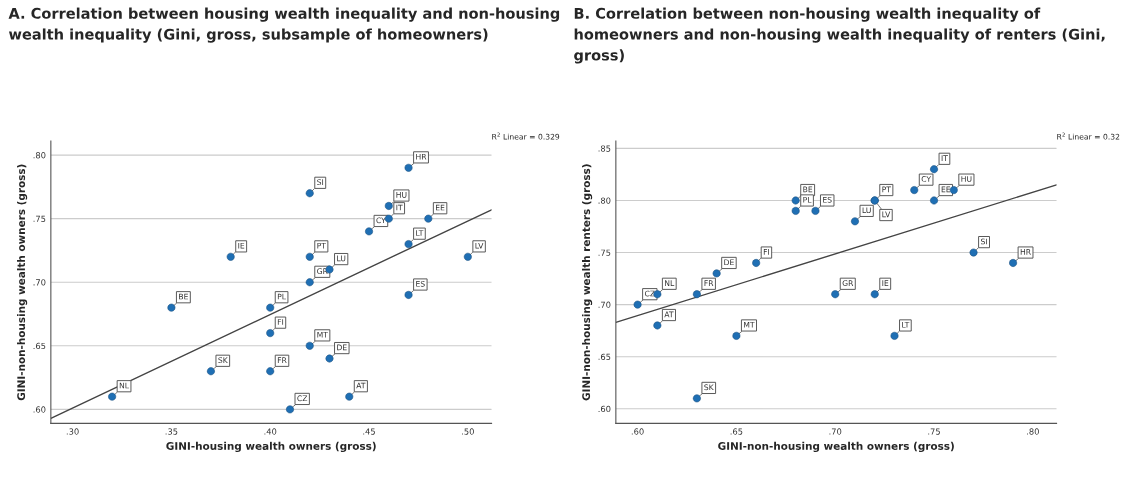 This screenshot has height=504, width=1130. Describe the element at coordinates (604, 148) in the screenshot. I see `y-tick-label: .85` at that location.